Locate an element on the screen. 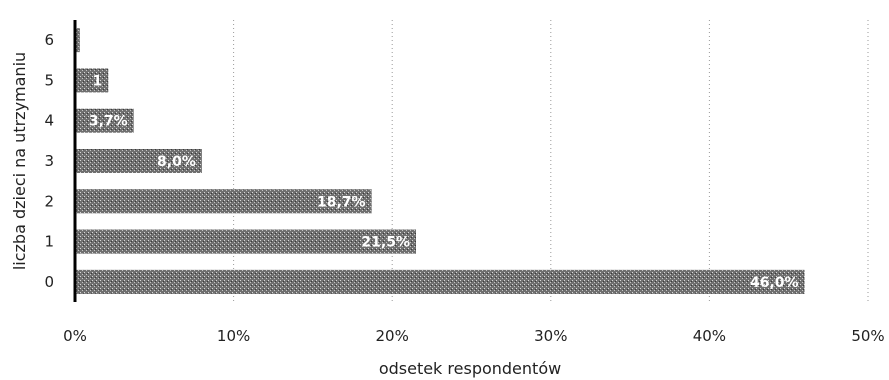 The height and width of the screenshot is (380, 889). y-tick-labels: 0 1 2 3 4 5 6 is located at coordinates (49, 161).